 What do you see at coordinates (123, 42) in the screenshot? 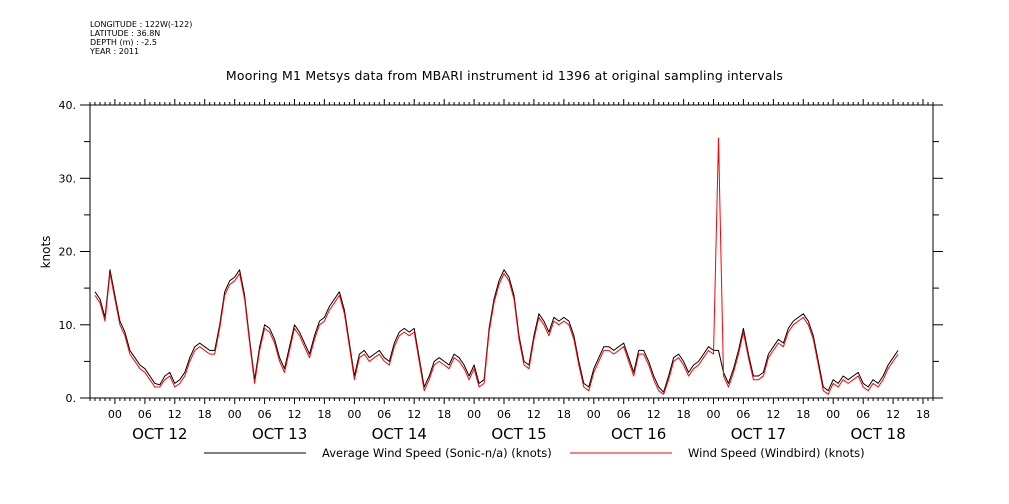
I see `depth-label: DEPTH (m) : -2.5` at bounding box center [123, 42].